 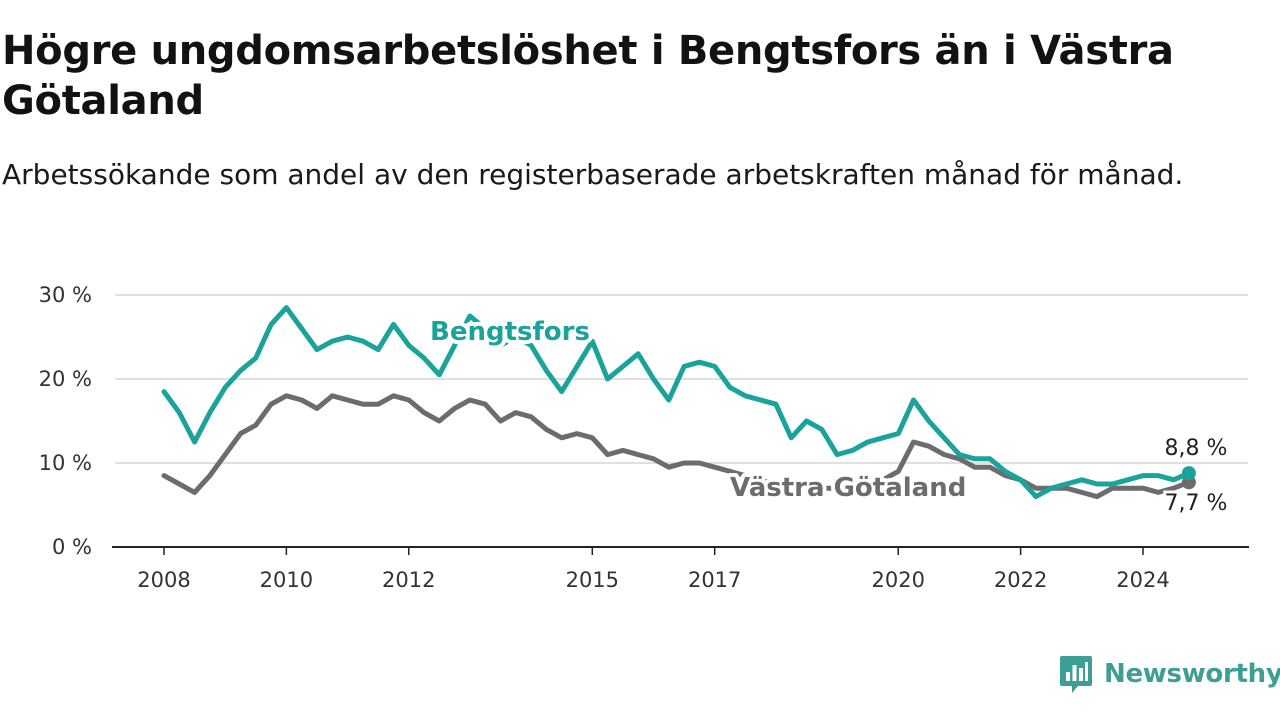 I want to click on end-label-bengtsfors: 8,8 %, so click(x=1196, y=448).